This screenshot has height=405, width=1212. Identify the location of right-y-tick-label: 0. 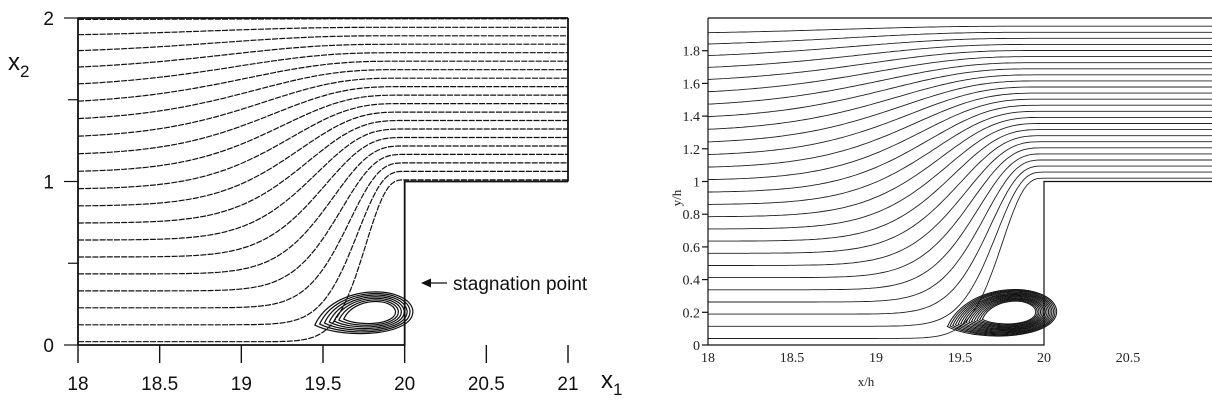
(696, 346).